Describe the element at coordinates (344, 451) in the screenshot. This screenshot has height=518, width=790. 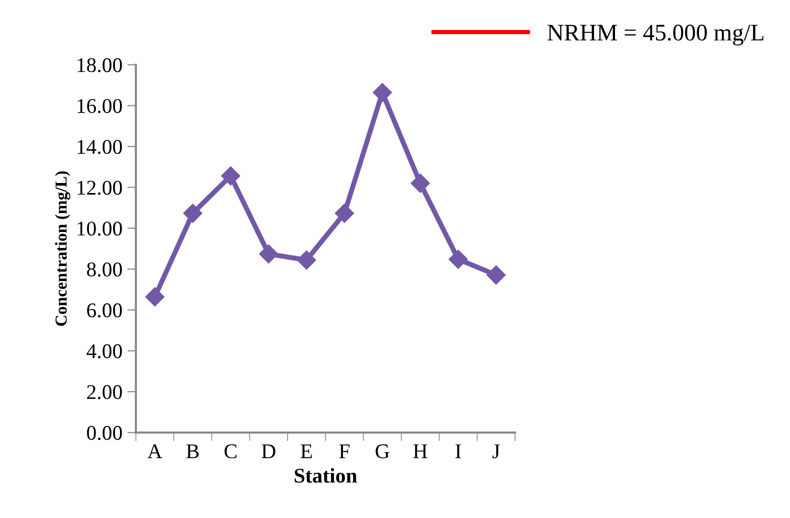
I see `x-tick-label: F` at that location.